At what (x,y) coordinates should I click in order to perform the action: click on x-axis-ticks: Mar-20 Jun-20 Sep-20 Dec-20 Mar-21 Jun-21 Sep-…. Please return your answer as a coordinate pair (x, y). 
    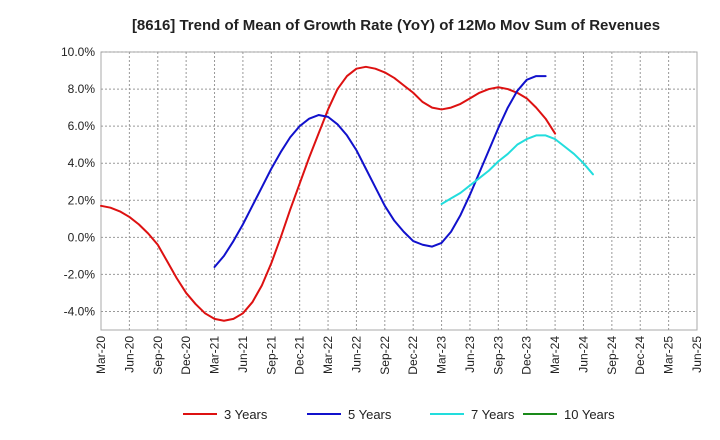
    Looking at the image, I should click on (399, 355).